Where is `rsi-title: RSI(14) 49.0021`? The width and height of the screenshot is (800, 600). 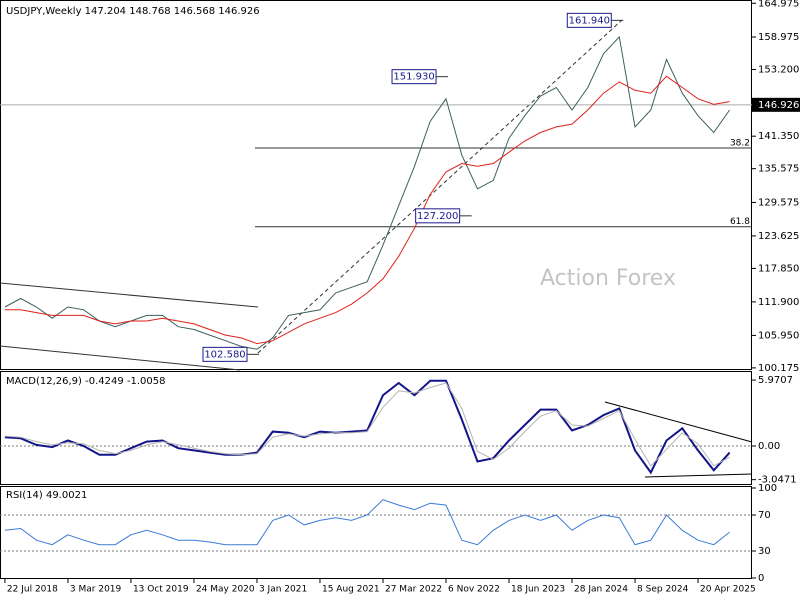
rsi-title: RSI(14) 49.0021 is located at coordinates (46, 495).